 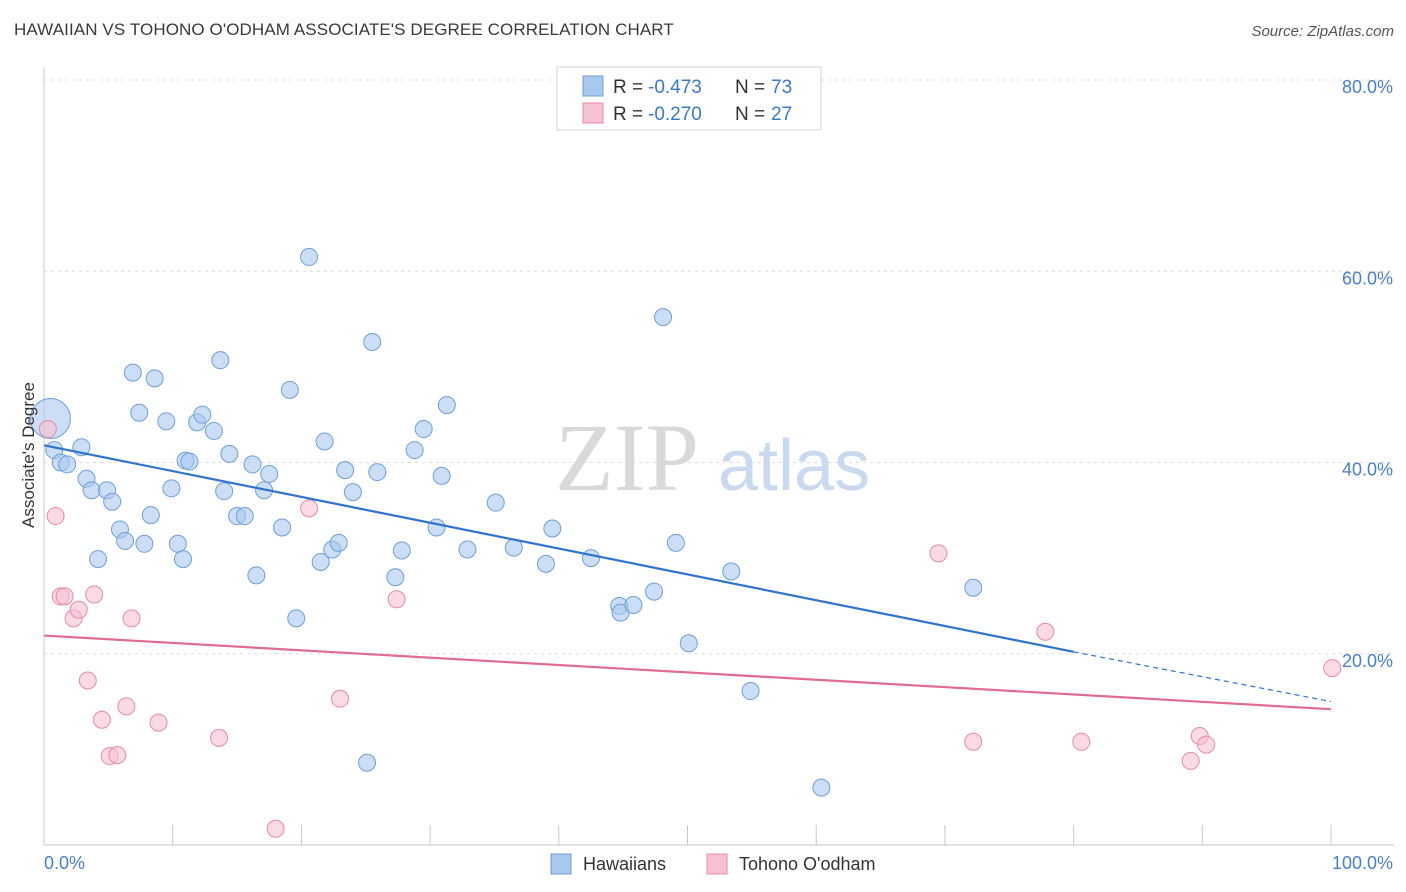 I want to click on x-tick-label-1: 100.0%, so click(x=1362, y=863).